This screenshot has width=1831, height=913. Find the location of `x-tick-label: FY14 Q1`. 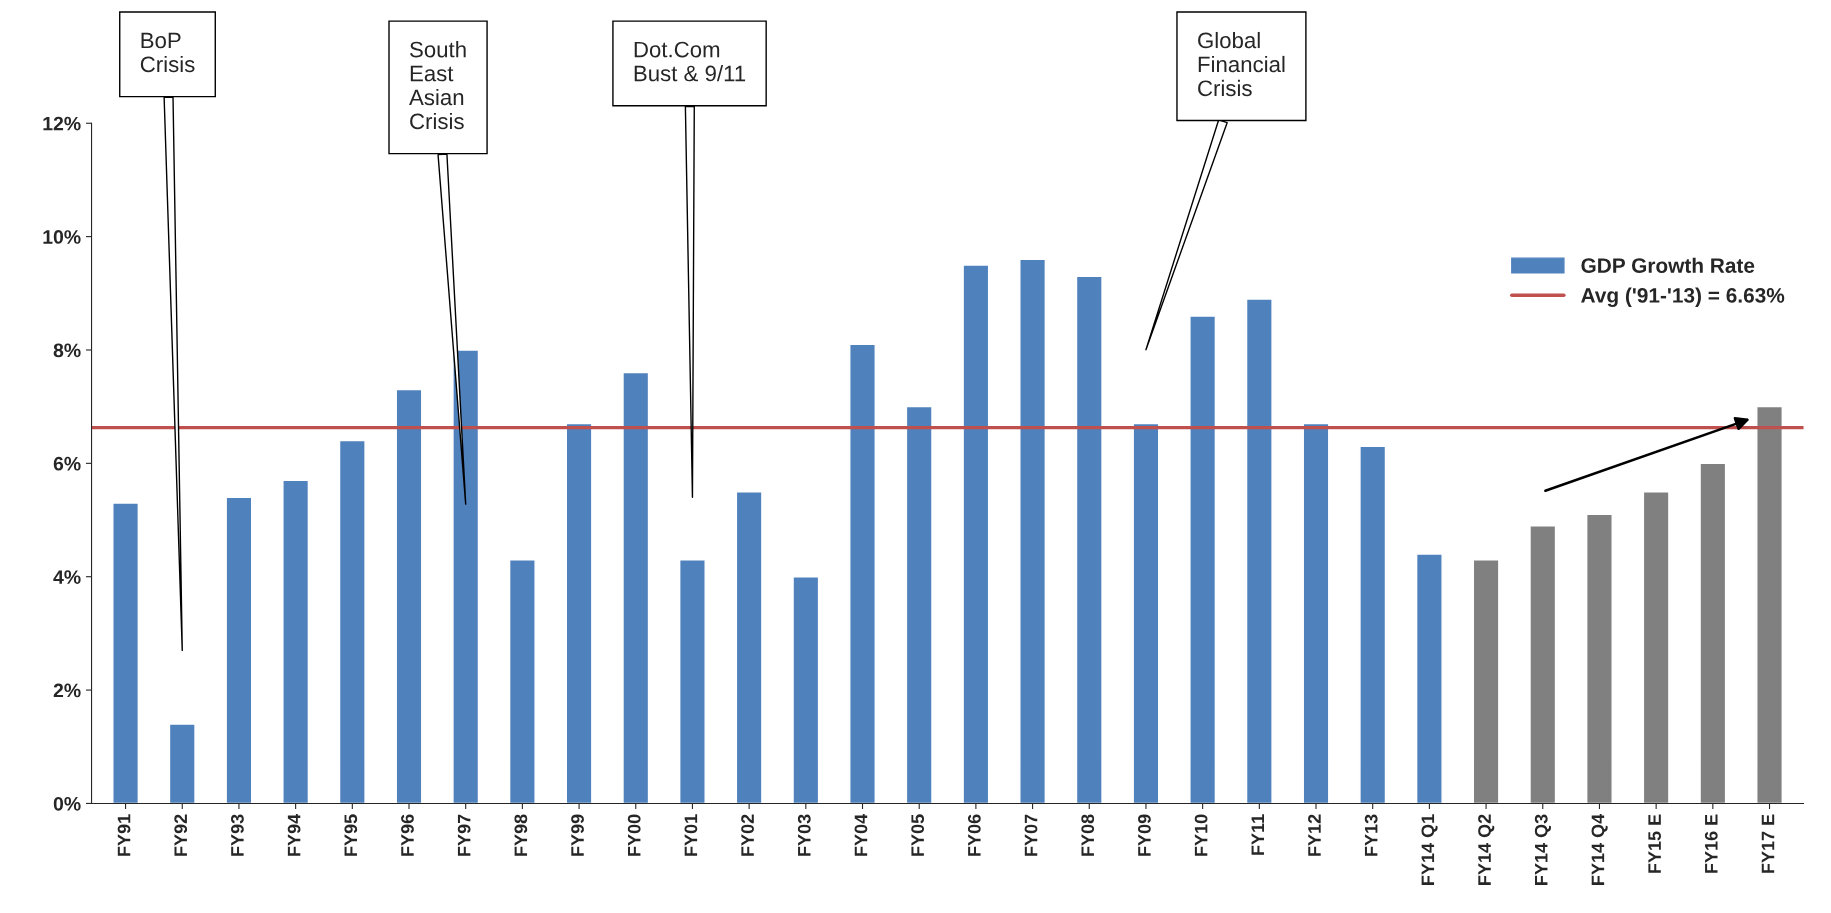

x-tick-label: FY14 Q1 is located at coordinates (1429, 849).